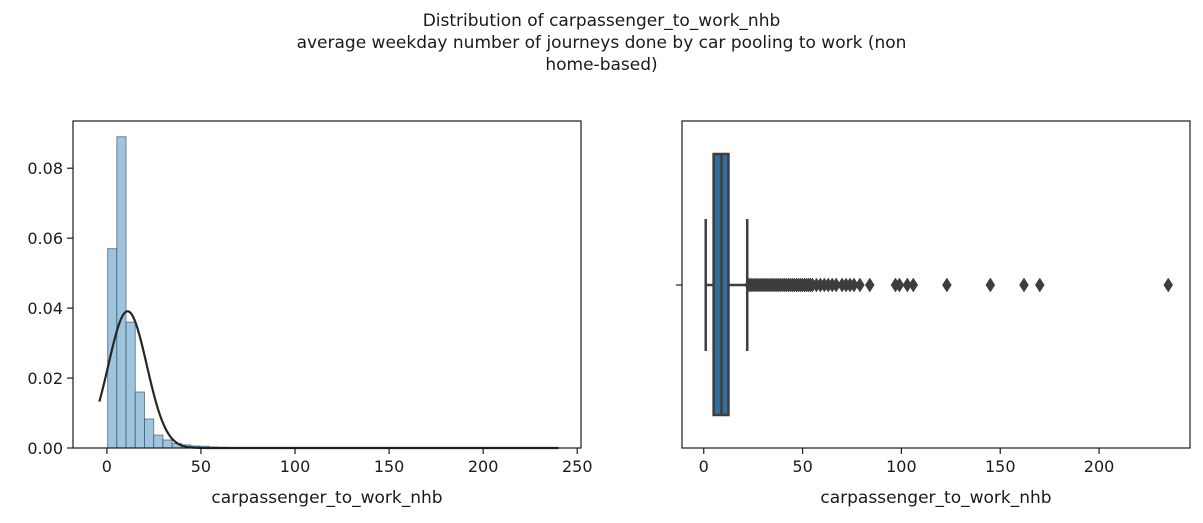  I want to click on y-tick-label: 0.08, so click(45, 168).